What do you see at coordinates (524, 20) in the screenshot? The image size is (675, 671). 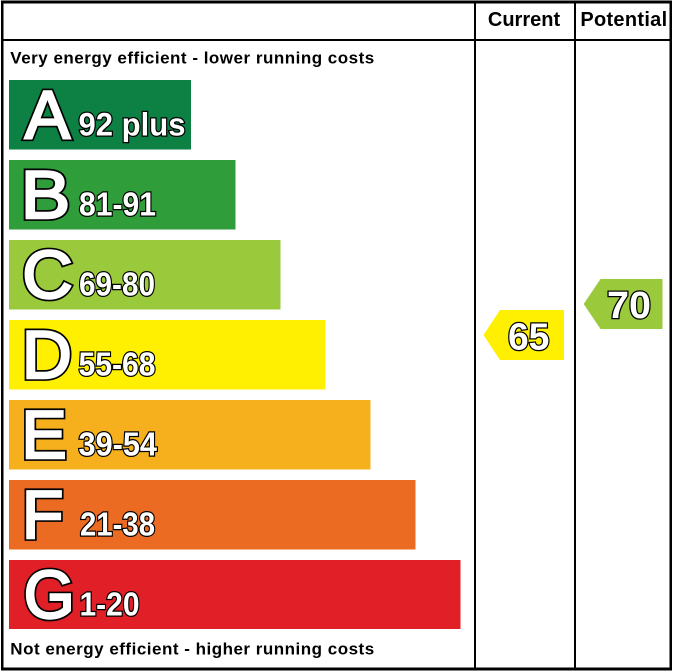 I see `svg-text: Current` at bounding box center [524, 20].